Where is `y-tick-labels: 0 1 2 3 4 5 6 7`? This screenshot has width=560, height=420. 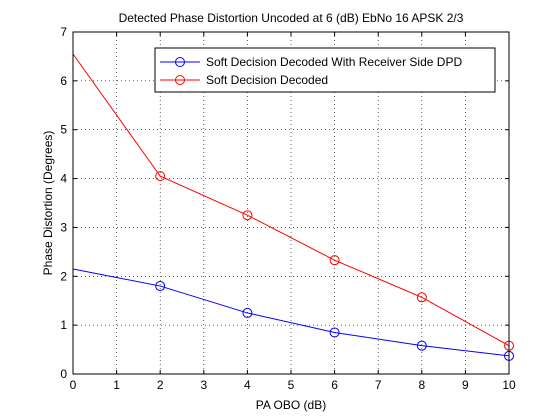 y-tick-labels: 0 1 2 3 4 5 6 7 is located at coordinates (63, 203).